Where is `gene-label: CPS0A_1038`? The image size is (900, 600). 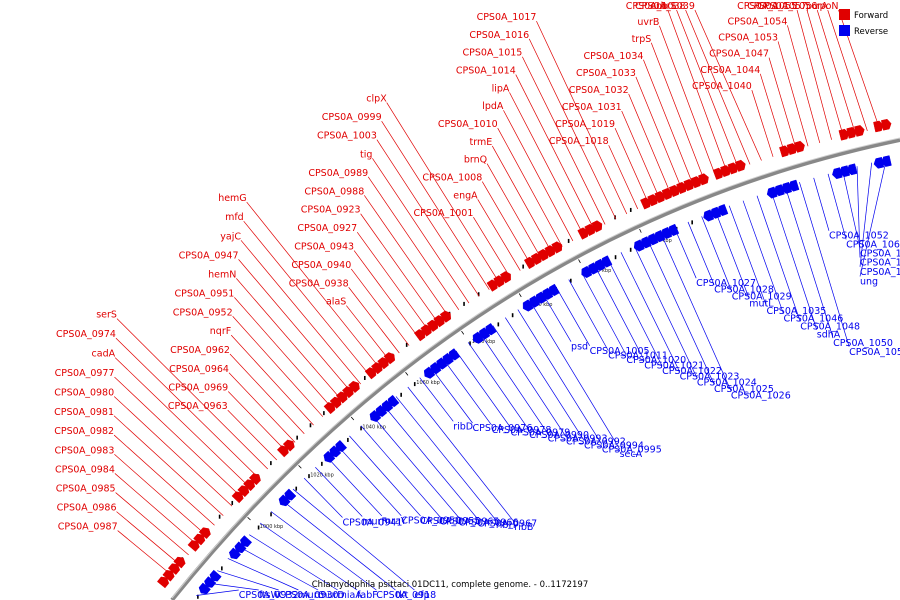
gene-label: CPS0A_1038 is located at coordinates (656, 6).